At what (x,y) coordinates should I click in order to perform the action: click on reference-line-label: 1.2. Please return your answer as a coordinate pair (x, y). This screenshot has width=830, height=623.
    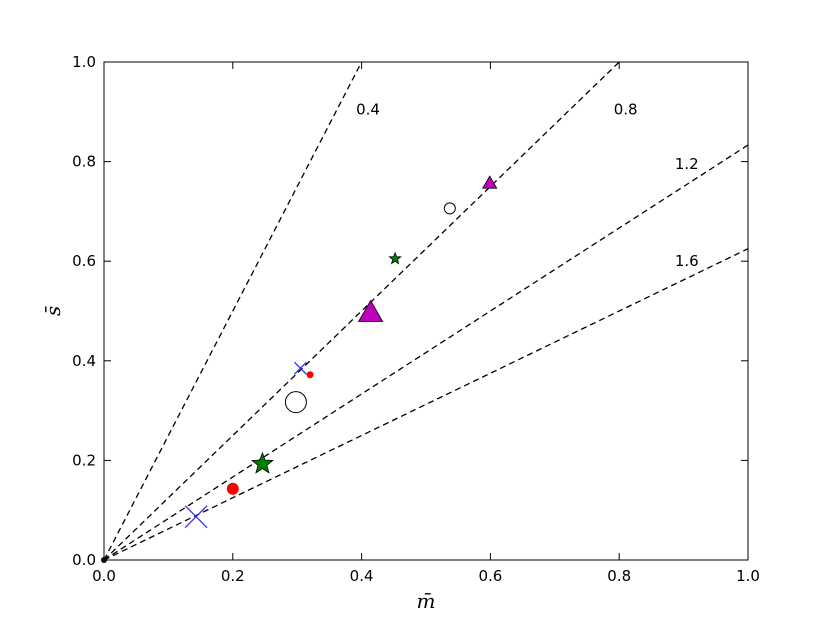
    Looking at the image, I should click on (687, 164).